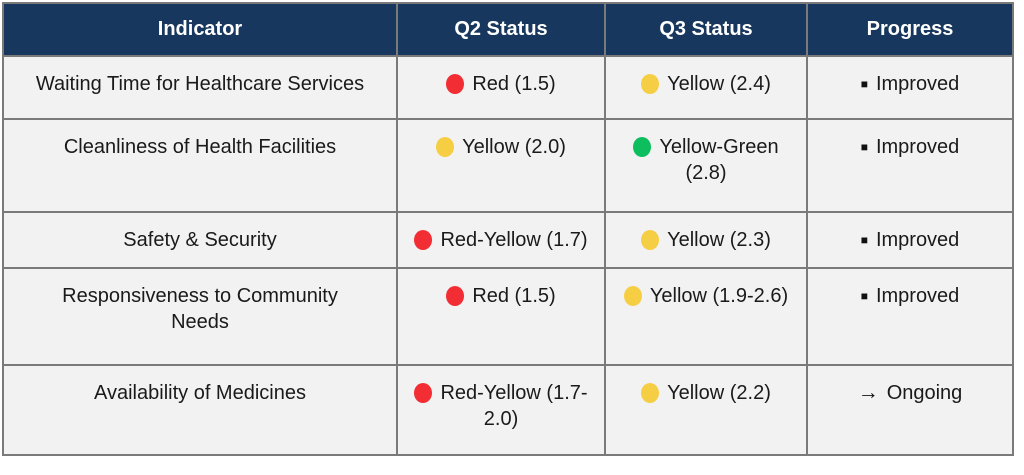 This screenshot has height=475, width=1024. Describe the element at coordinates (514, 240) in the screenshot. I see `q2-status-label: Red-Yellow (1.7)` at that location.